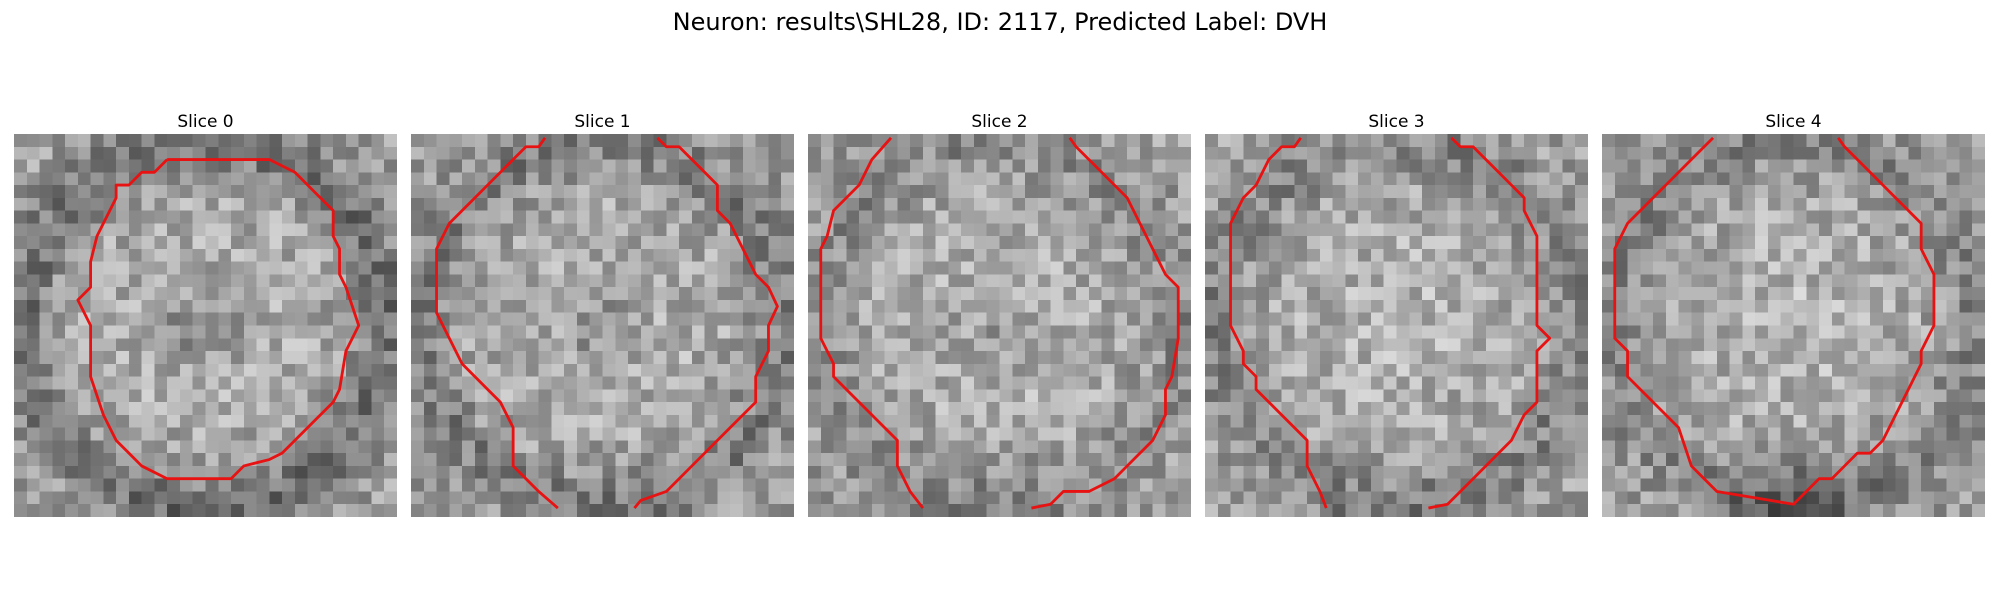 The height and width of the screenshot is (600, 2000). I want to click on slice-title: Slice 3, so click(1396, 122).